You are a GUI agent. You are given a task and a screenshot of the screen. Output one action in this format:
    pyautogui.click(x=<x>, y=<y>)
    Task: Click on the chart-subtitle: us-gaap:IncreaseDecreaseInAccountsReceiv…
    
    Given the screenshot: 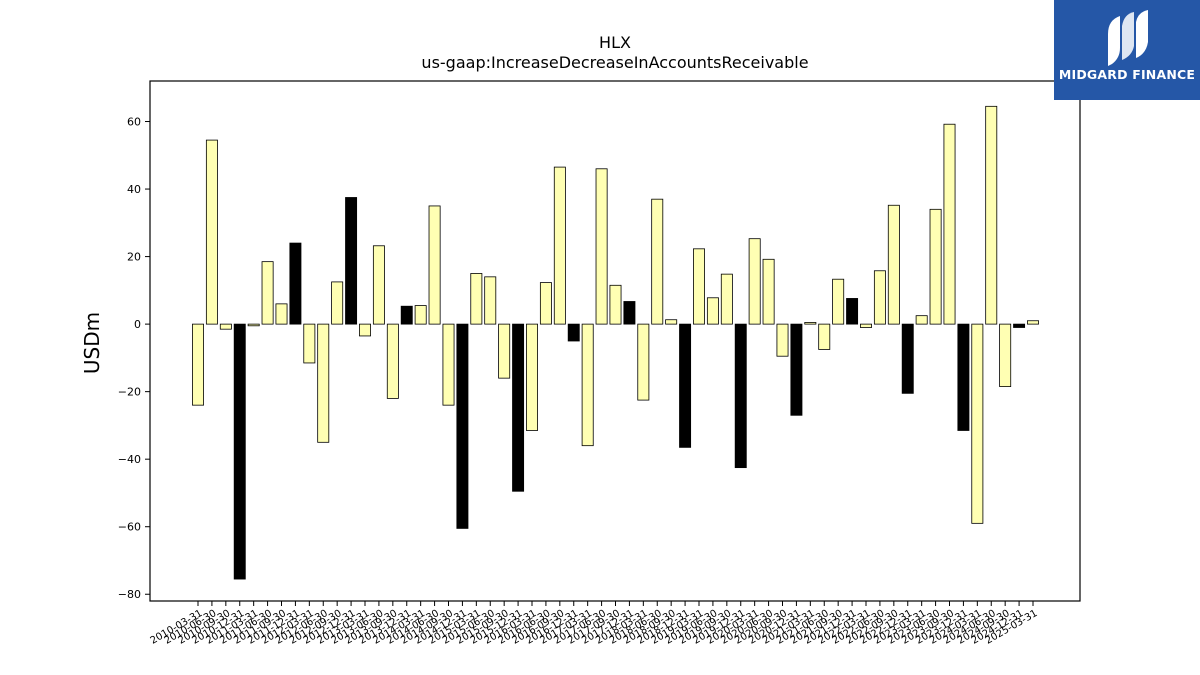 What is the action you would take?
    pyautogui.click(x=614, y=62)
    